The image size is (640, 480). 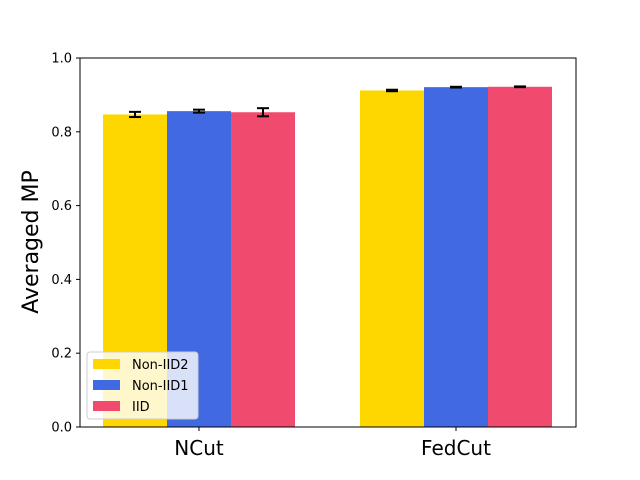 I want to click on errorbar-non-iid2-ncut, so click(x=135, y=114).